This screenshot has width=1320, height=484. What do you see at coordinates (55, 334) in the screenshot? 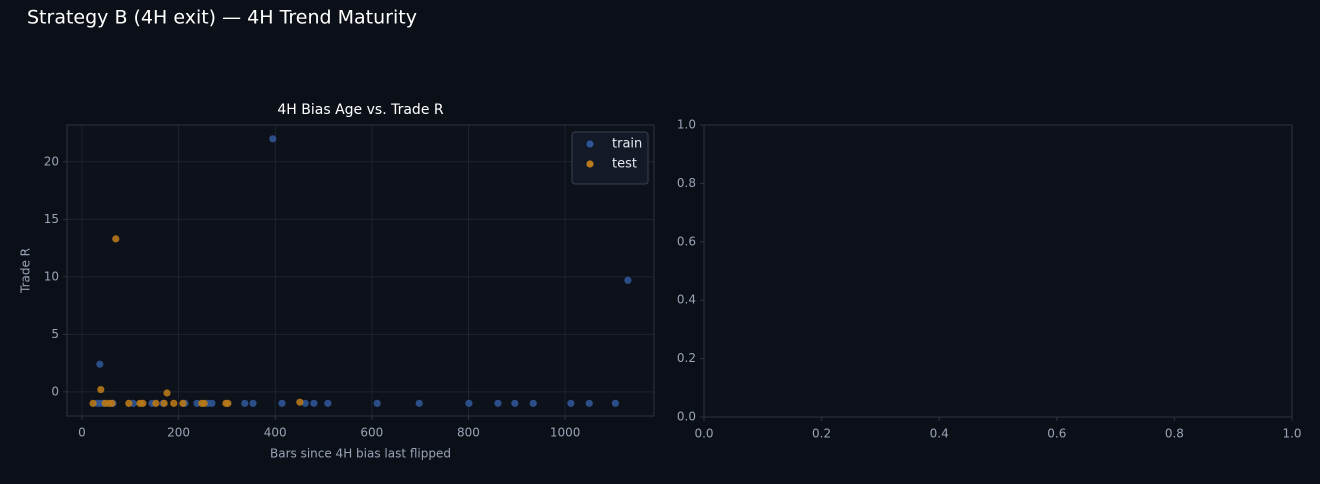
I see `y-tick-label: 5` at bounding box center [55, 334].